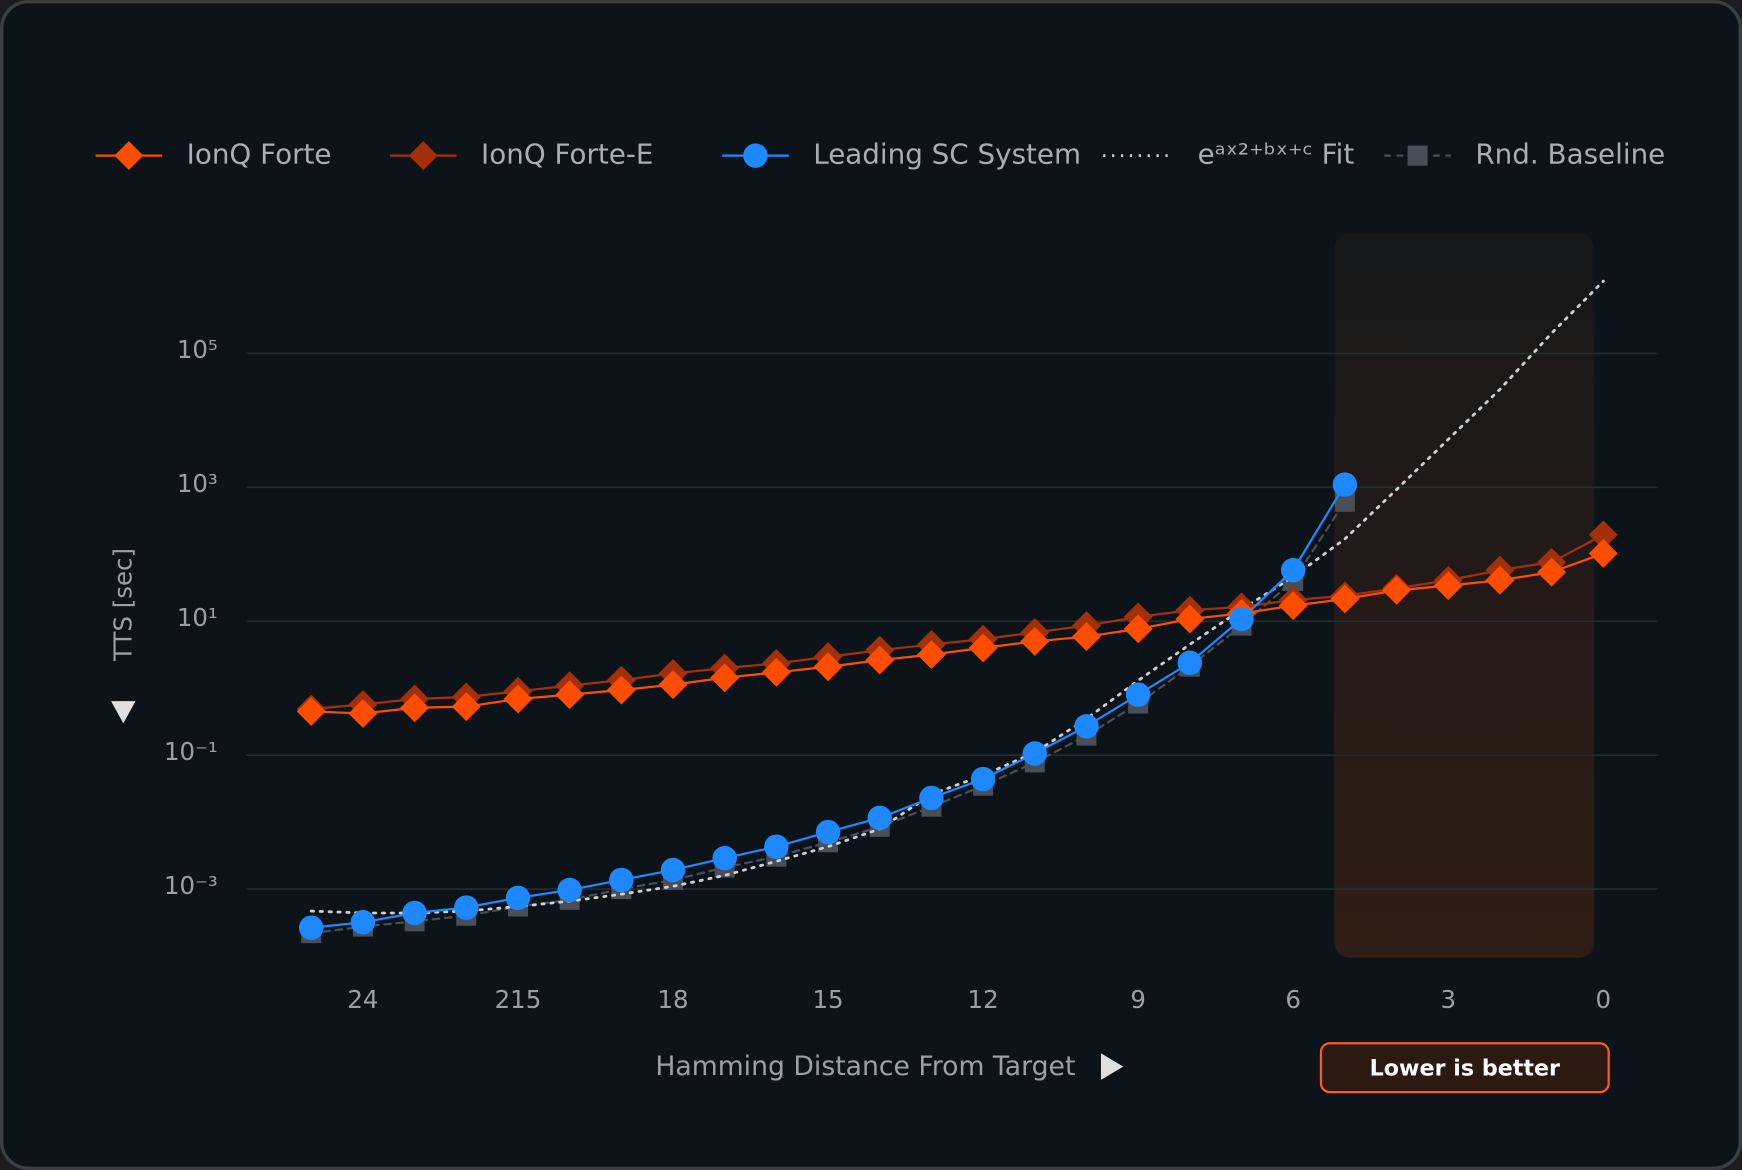 The width and height of the screenshot is (1742, 1170). Describe the element at coordinates (947, 154) in the screenshot. I see `legend-label: Leading SC System` at that location.